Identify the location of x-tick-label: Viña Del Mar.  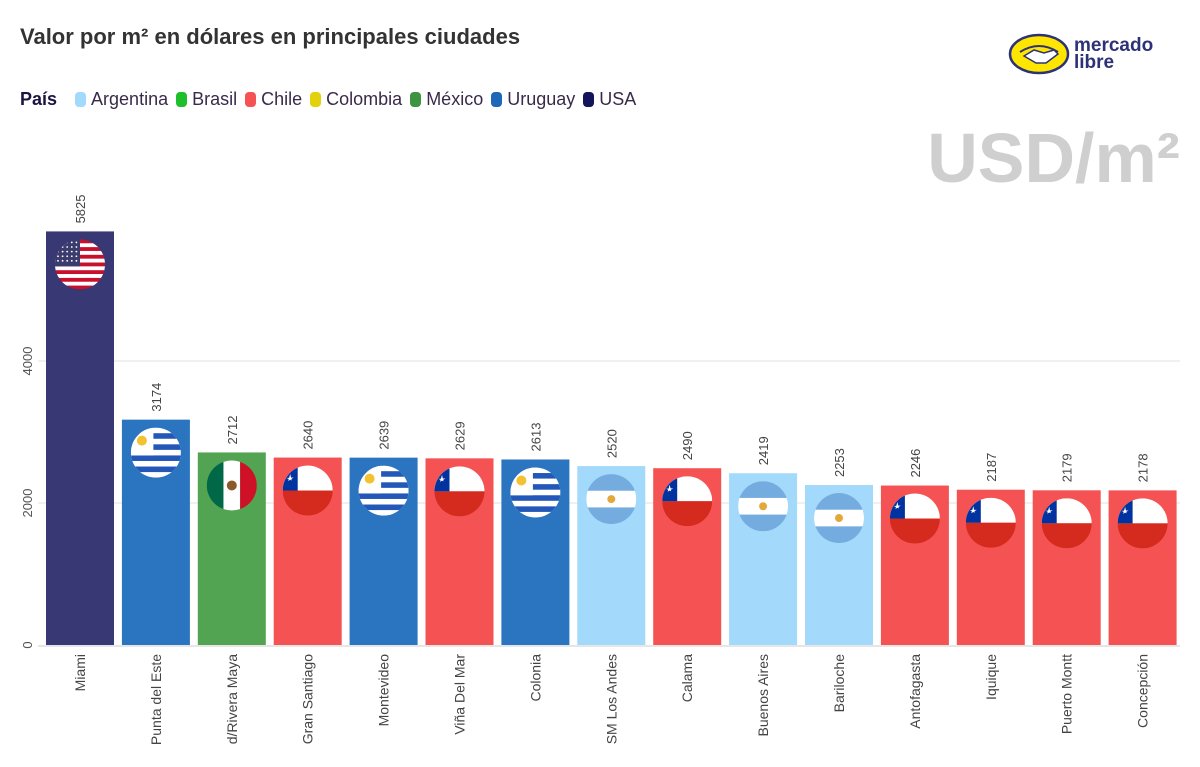
(460, 694).